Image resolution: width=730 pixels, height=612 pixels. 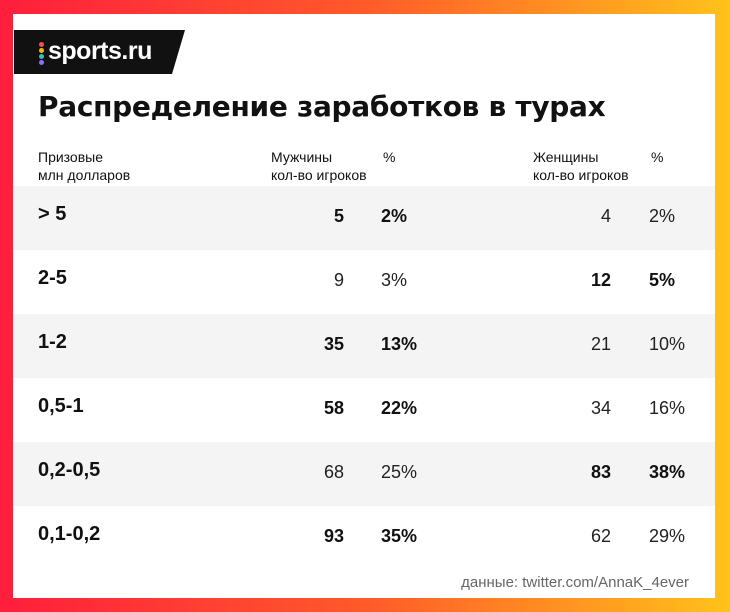 What do you see at coordinates (662, 280) in the screenshot?
I see `women-pct-cell: 5%` at bounding box center [662, 280].